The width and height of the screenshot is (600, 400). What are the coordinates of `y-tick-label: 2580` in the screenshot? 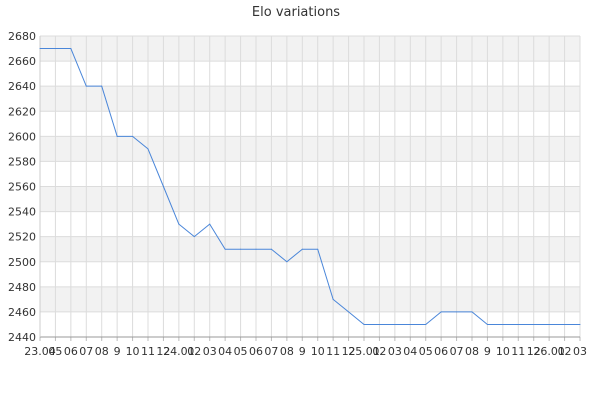 It's located at (22, 161).